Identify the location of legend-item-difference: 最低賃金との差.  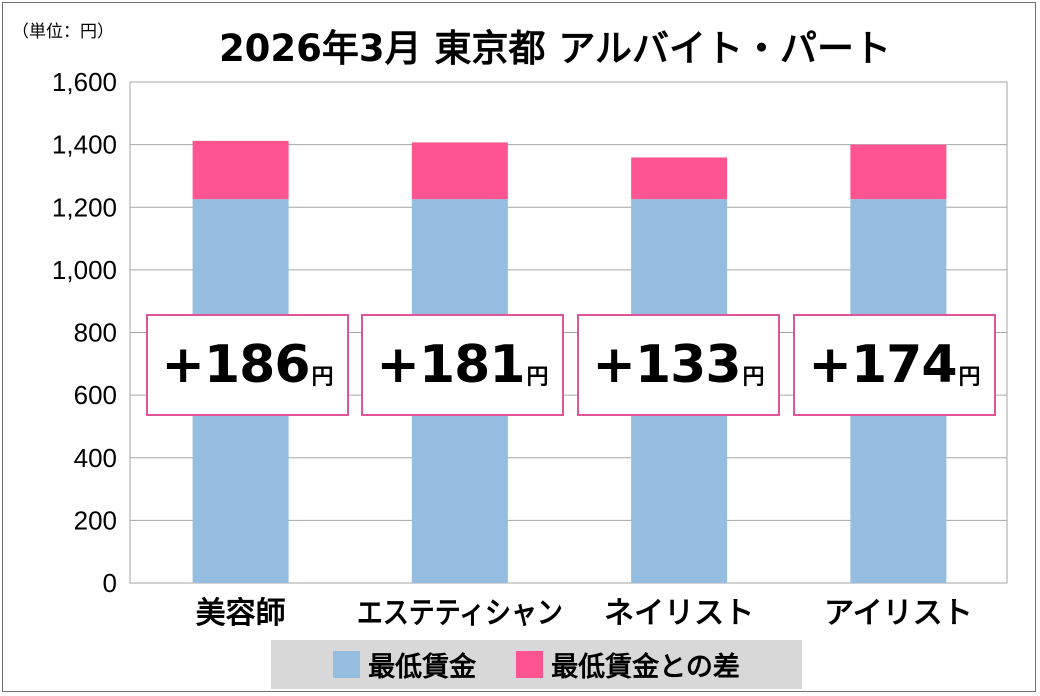
(628, 664).